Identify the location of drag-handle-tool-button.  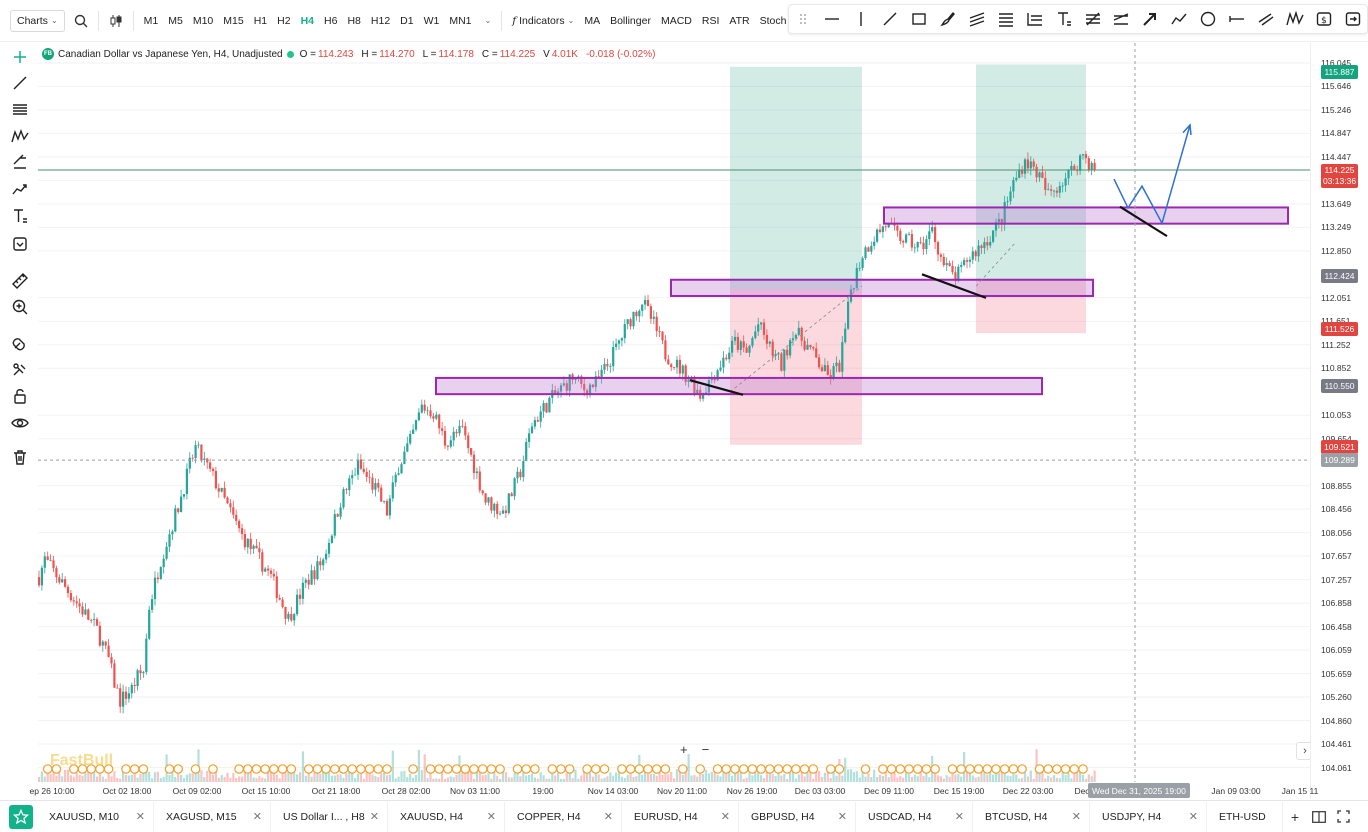
(803, 19).